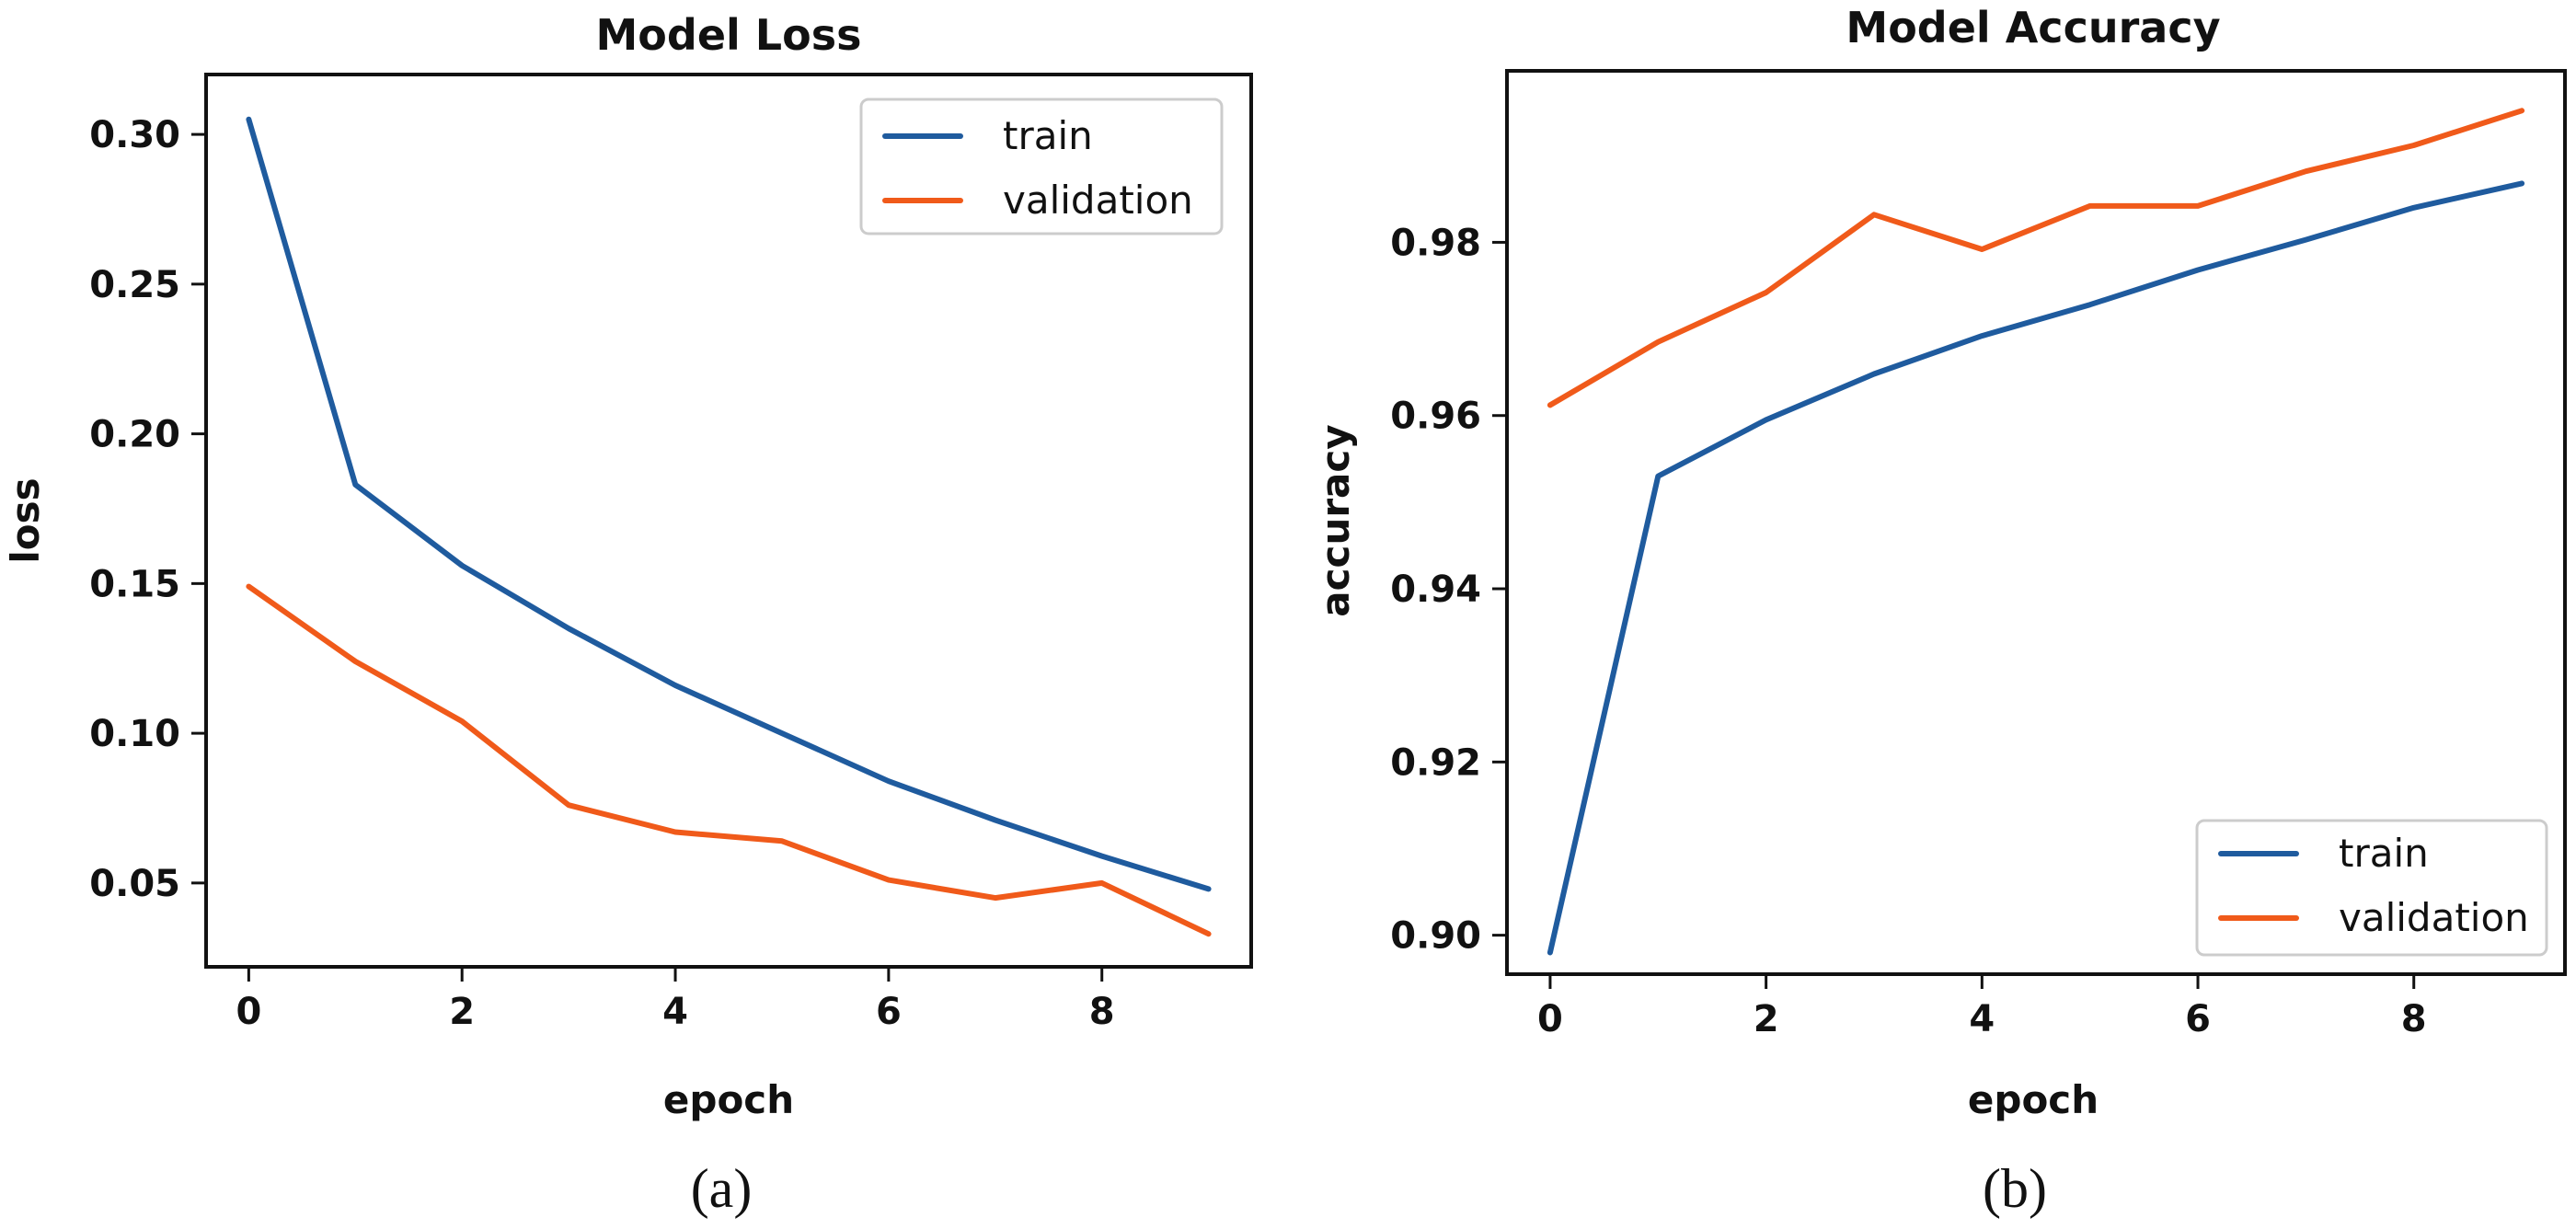 The height and width of the screenshot is (1229, 2576). I want to click on loss-chart-y-axis-label: loss, so click(25, 520).